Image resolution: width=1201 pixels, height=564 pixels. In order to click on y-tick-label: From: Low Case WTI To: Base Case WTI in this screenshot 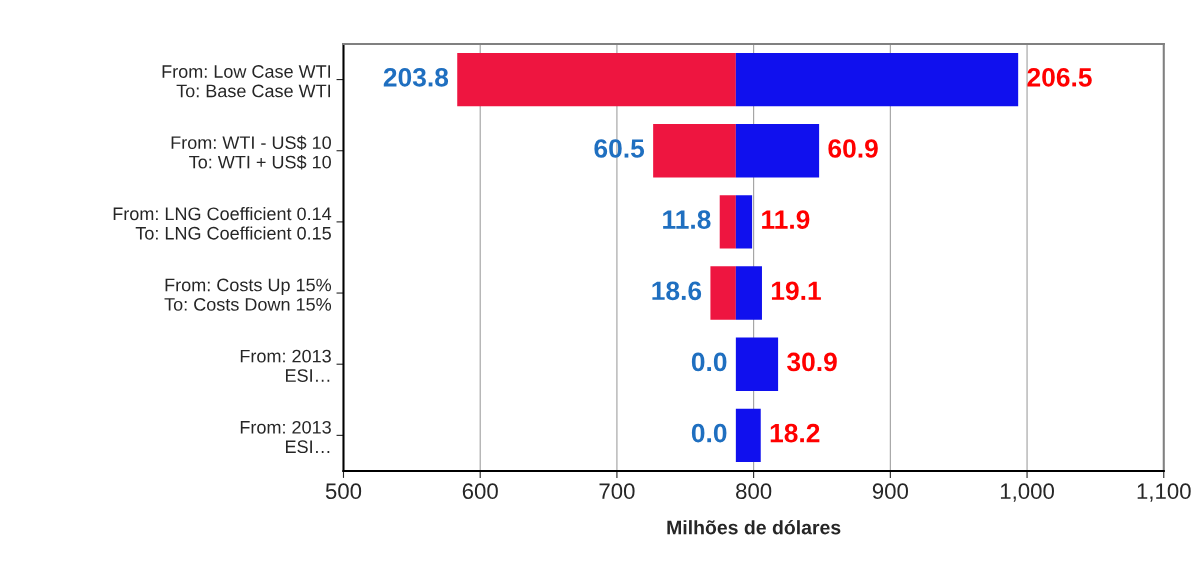, I will do `click(246, 81)`.